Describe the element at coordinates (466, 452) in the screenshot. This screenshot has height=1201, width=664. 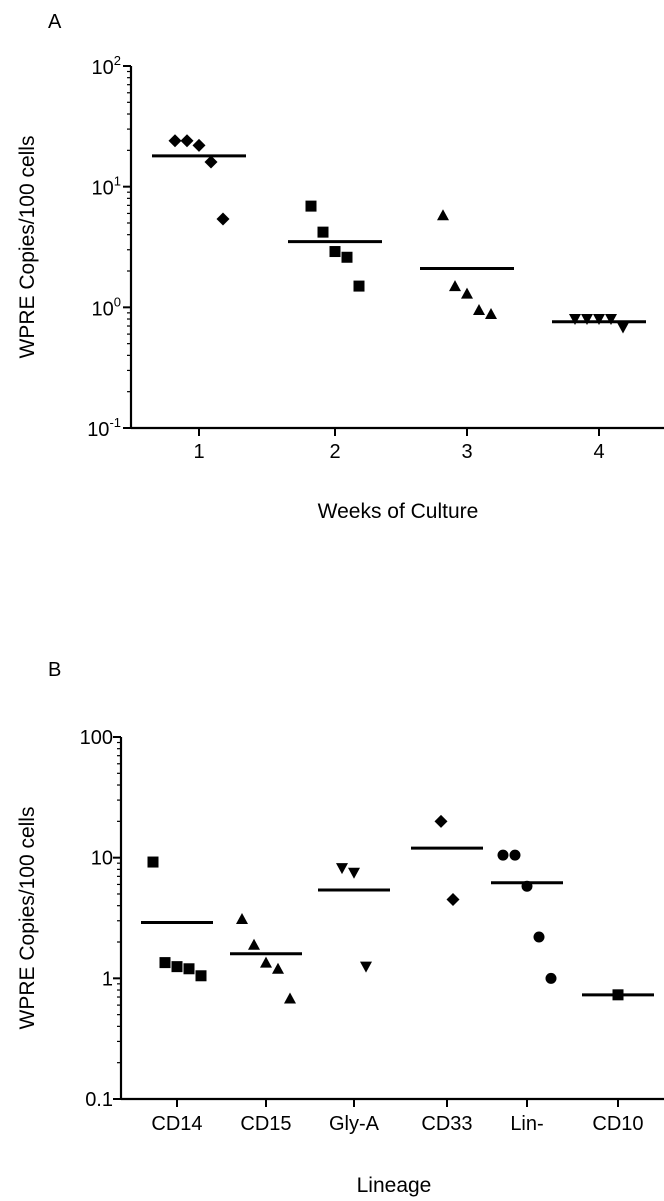
I see `x-tick-label: 3` at that location.